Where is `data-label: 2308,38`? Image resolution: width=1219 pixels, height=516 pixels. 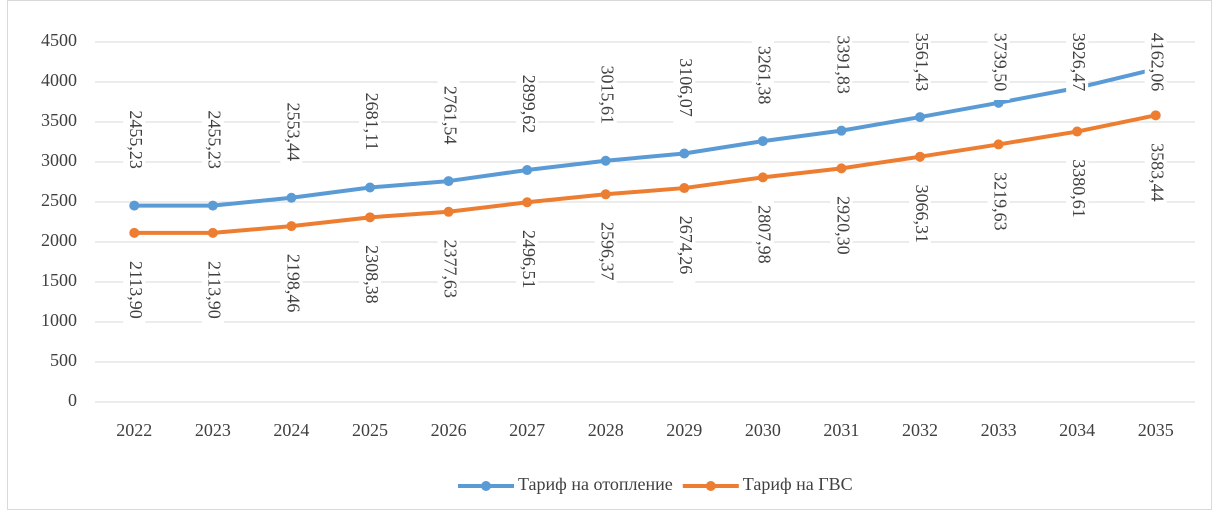
data-label: 2308,38 is located at coordinates (372, 274).